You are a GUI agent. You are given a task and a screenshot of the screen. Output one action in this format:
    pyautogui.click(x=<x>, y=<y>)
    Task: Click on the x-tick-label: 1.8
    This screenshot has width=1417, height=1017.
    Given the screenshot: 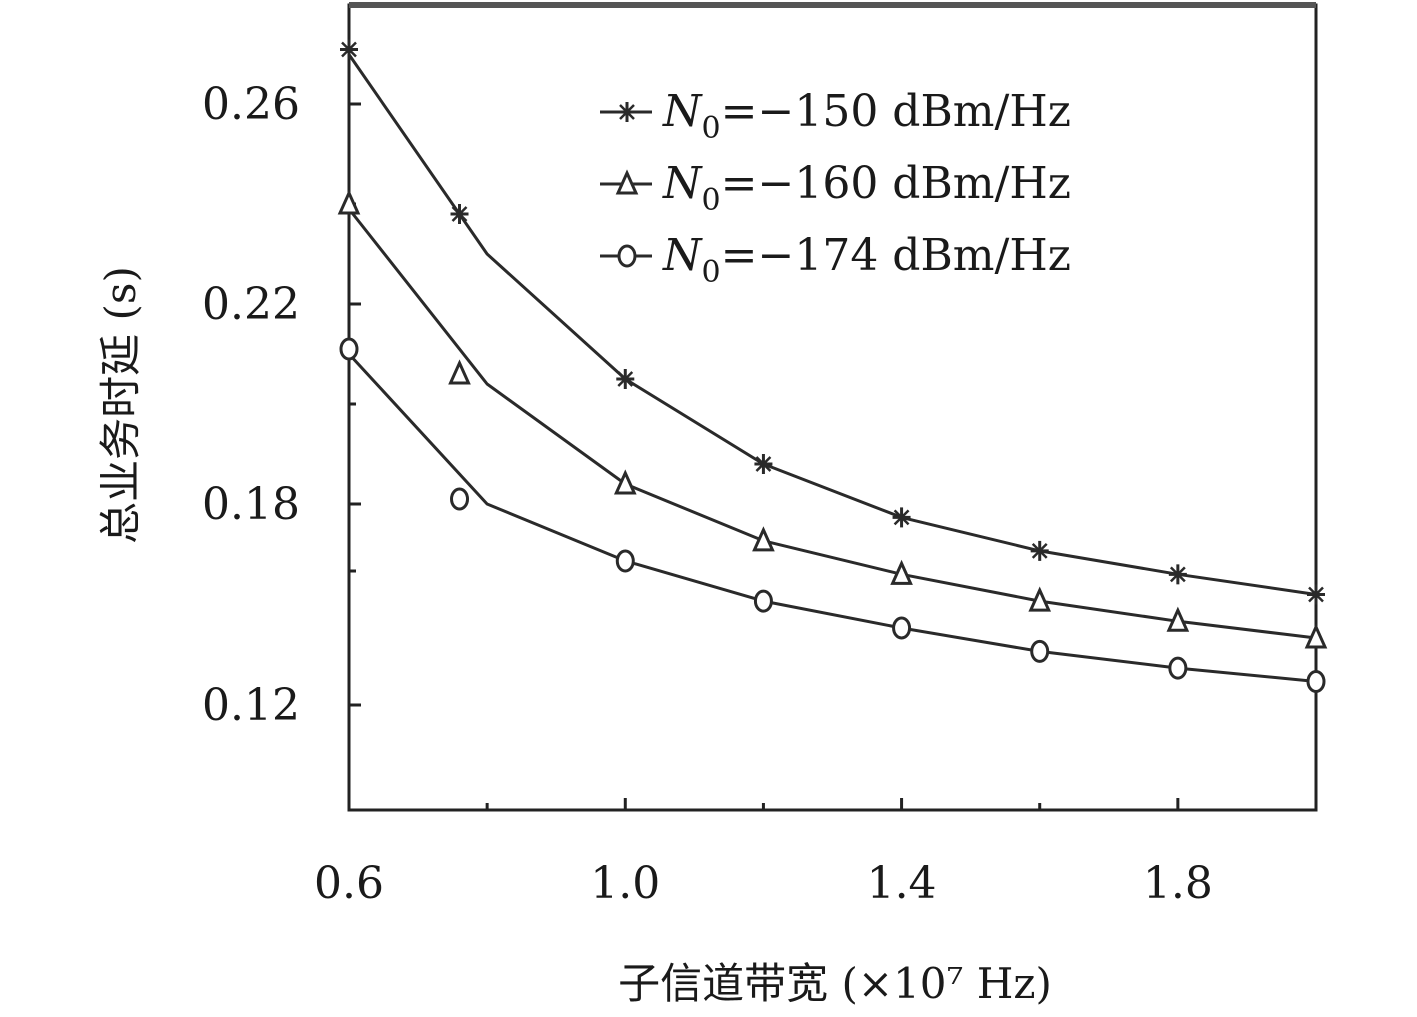 What is the action you would take?
    pyautogui.click(x=1178, y=883)
    